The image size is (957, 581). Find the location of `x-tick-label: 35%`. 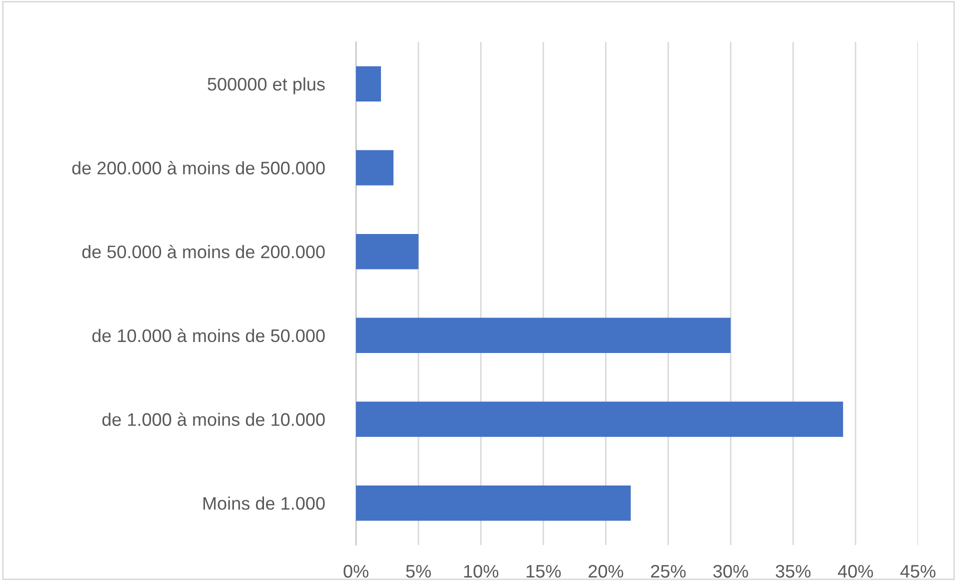

x-tick-label: 35% is located at coordinates (793, 571).